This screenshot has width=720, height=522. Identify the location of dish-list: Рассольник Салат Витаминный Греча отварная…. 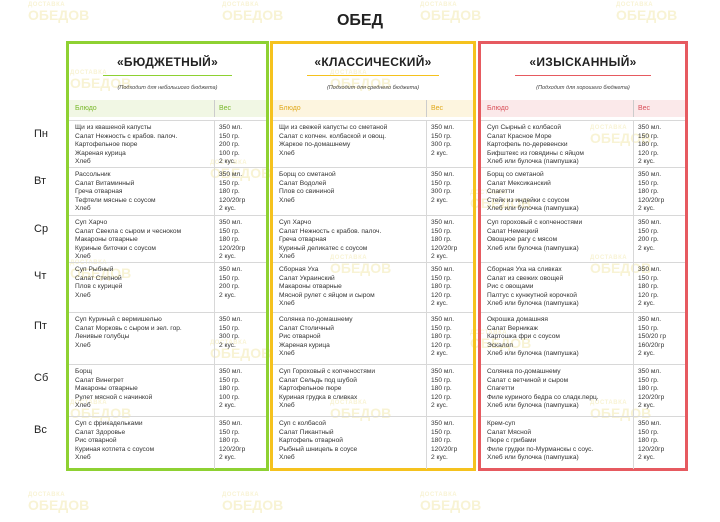
(115, 192).